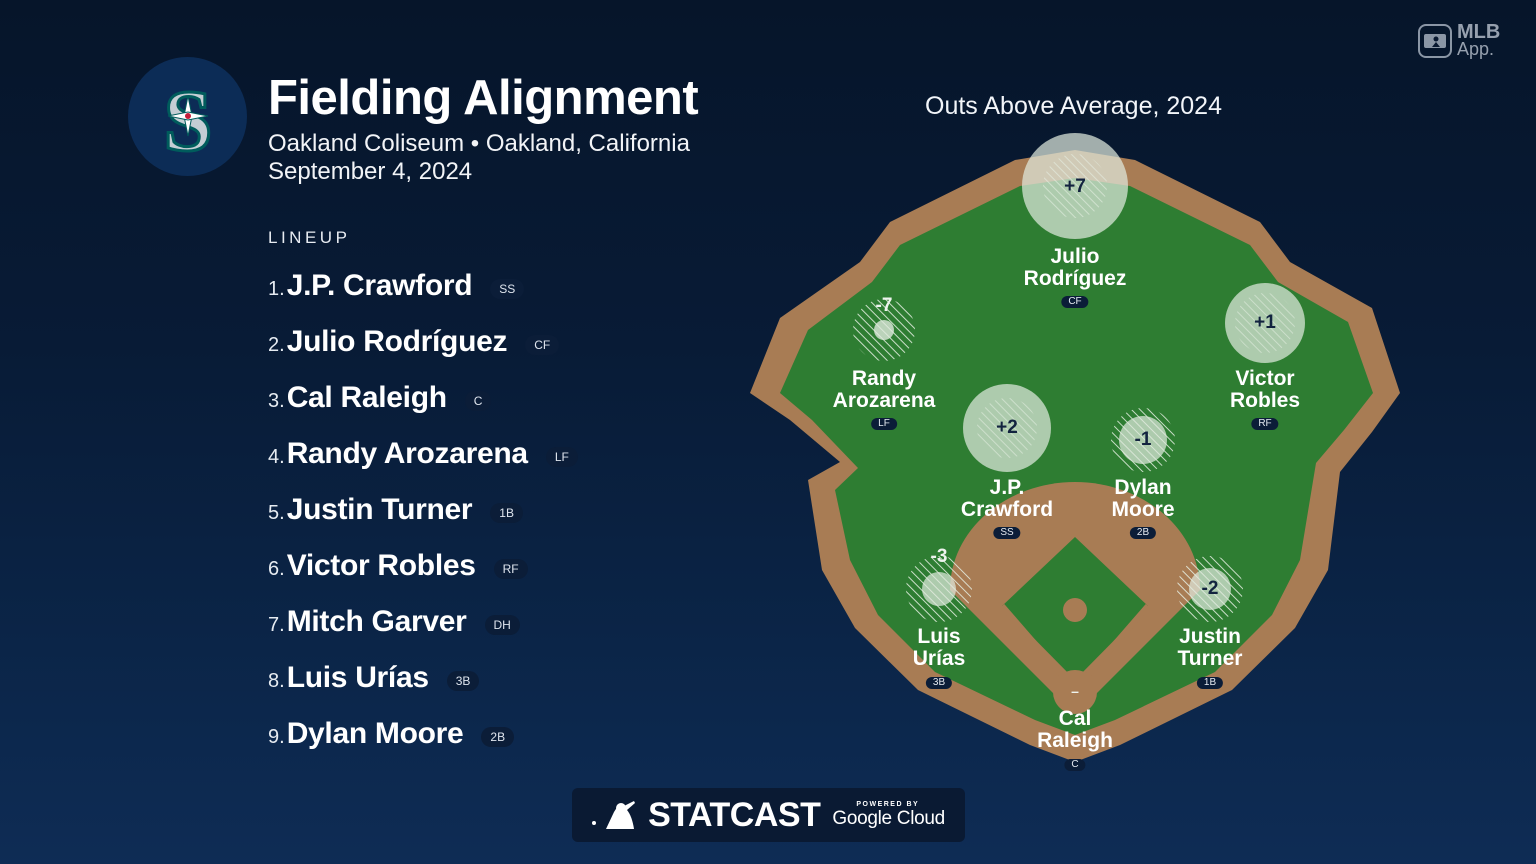  Describe the element at coordinates (379, 509) in the screenshot. I see `player-name: Justin Turner` at that location.